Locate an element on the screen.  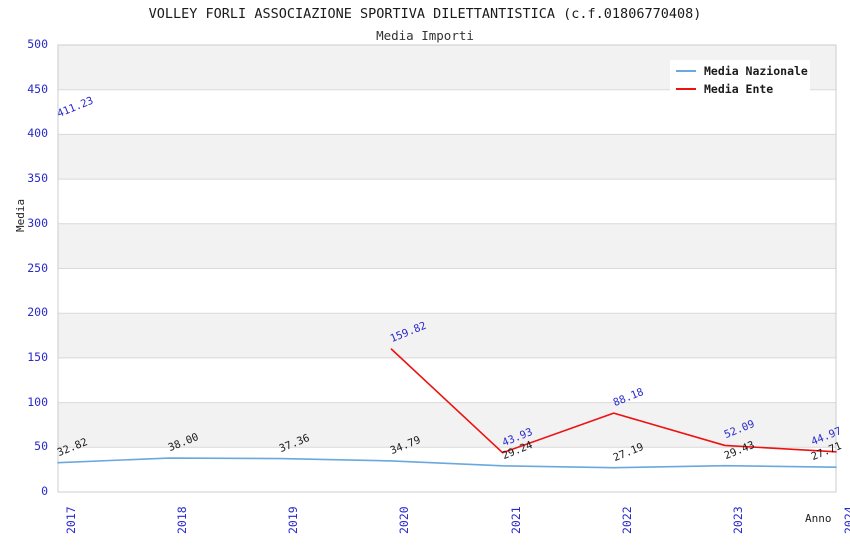
legend-label-media-ente: Media Ente is located at coordinates (739, 89).